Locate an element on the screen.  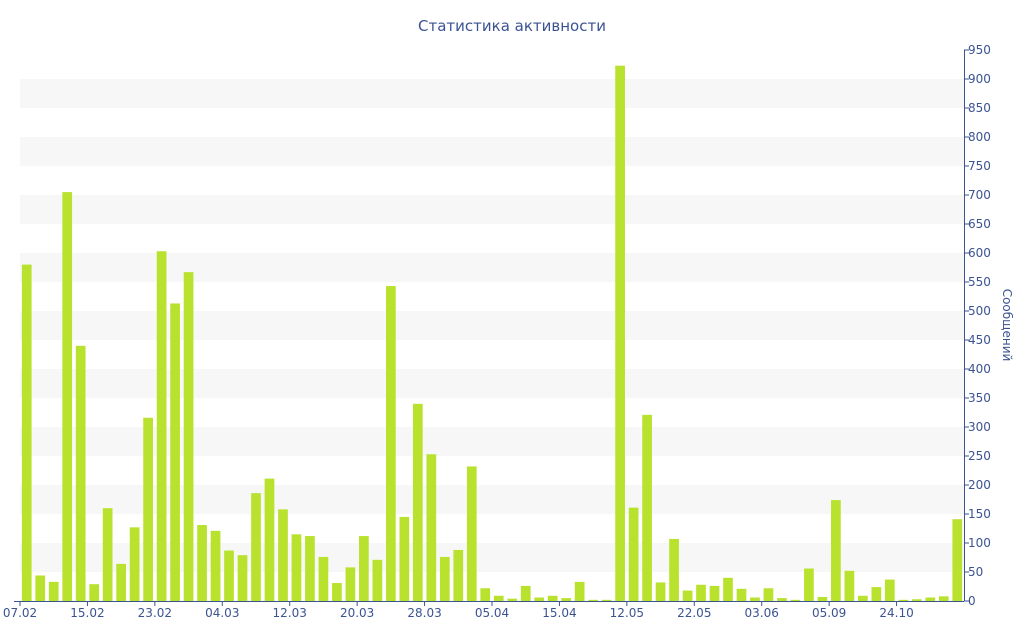
y-tick-label: 250 is located at coordinates (979, 456).